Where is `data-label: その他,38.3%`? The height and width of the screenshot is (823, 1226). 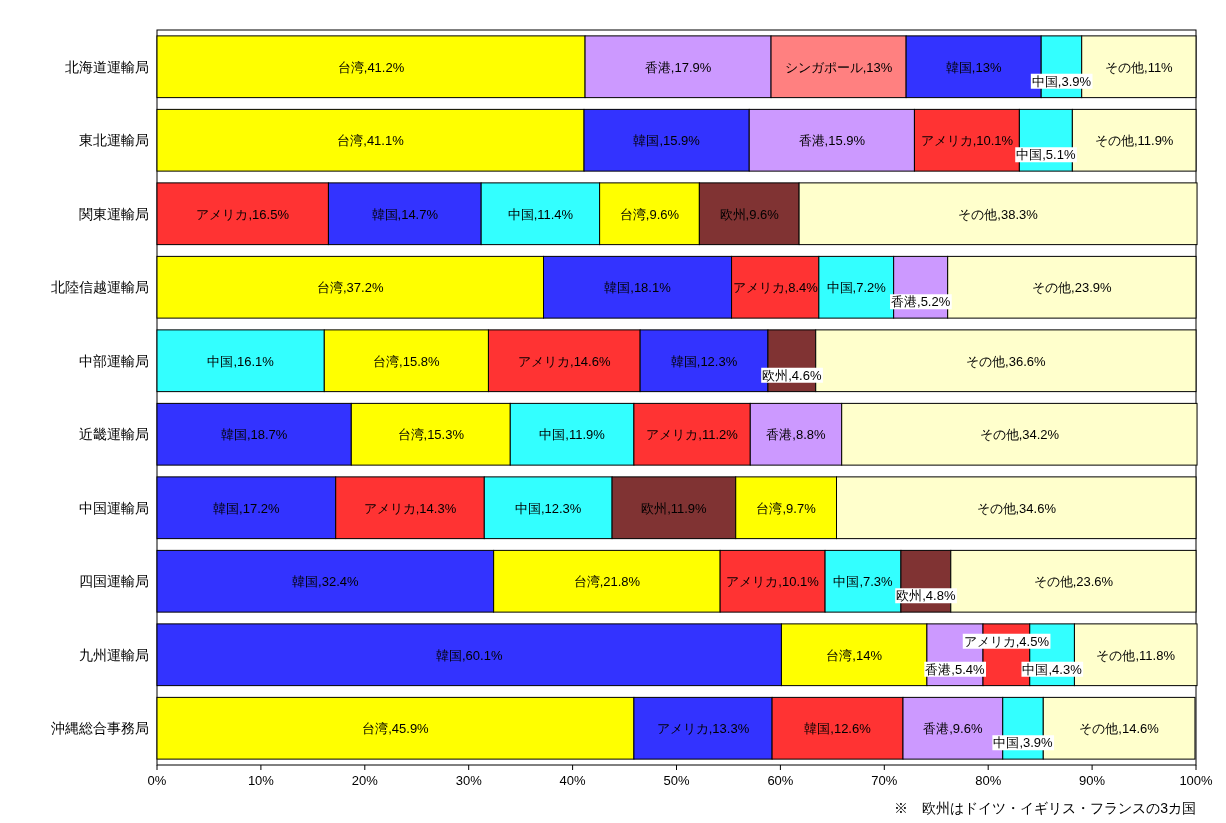 data-label: その他,38.3% is located at coordinates (998, 214).